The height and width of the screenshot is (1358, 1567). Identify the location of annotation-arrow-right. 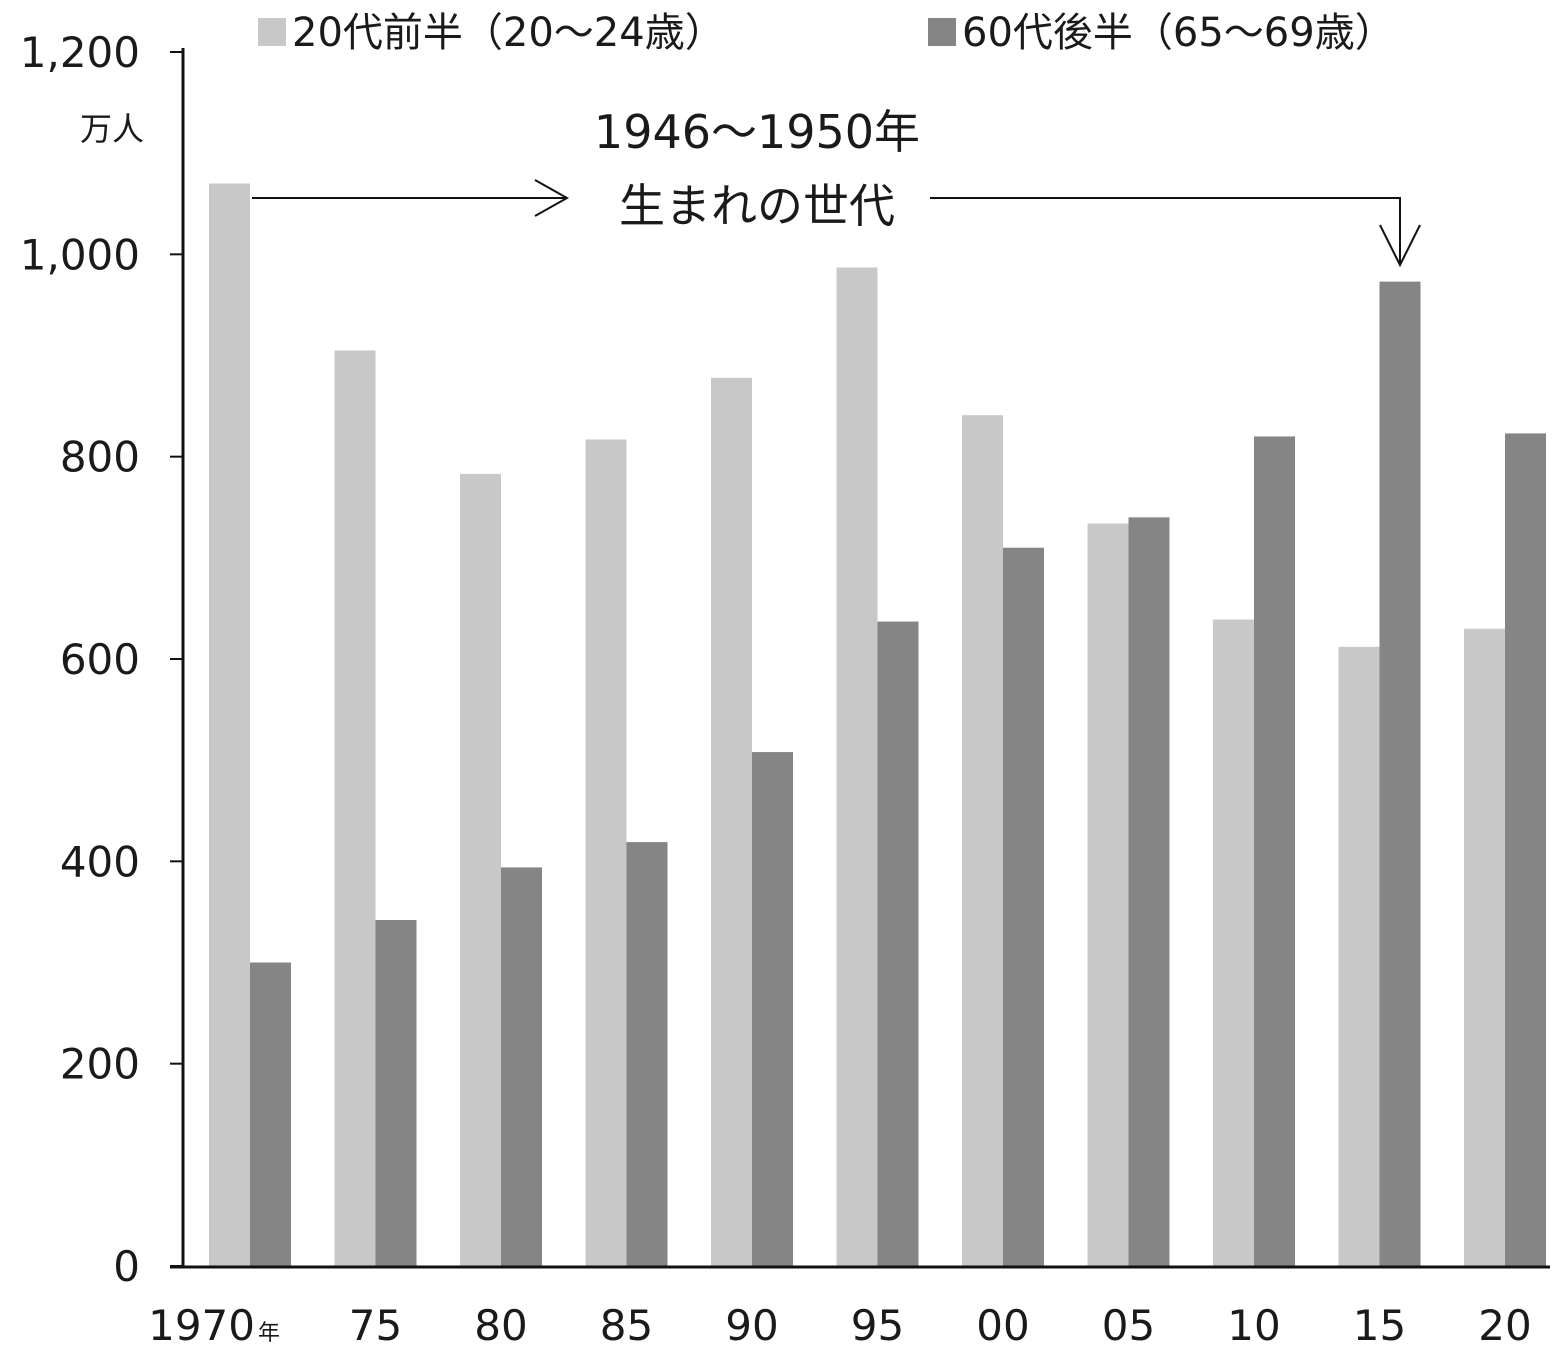
(1165, 231).